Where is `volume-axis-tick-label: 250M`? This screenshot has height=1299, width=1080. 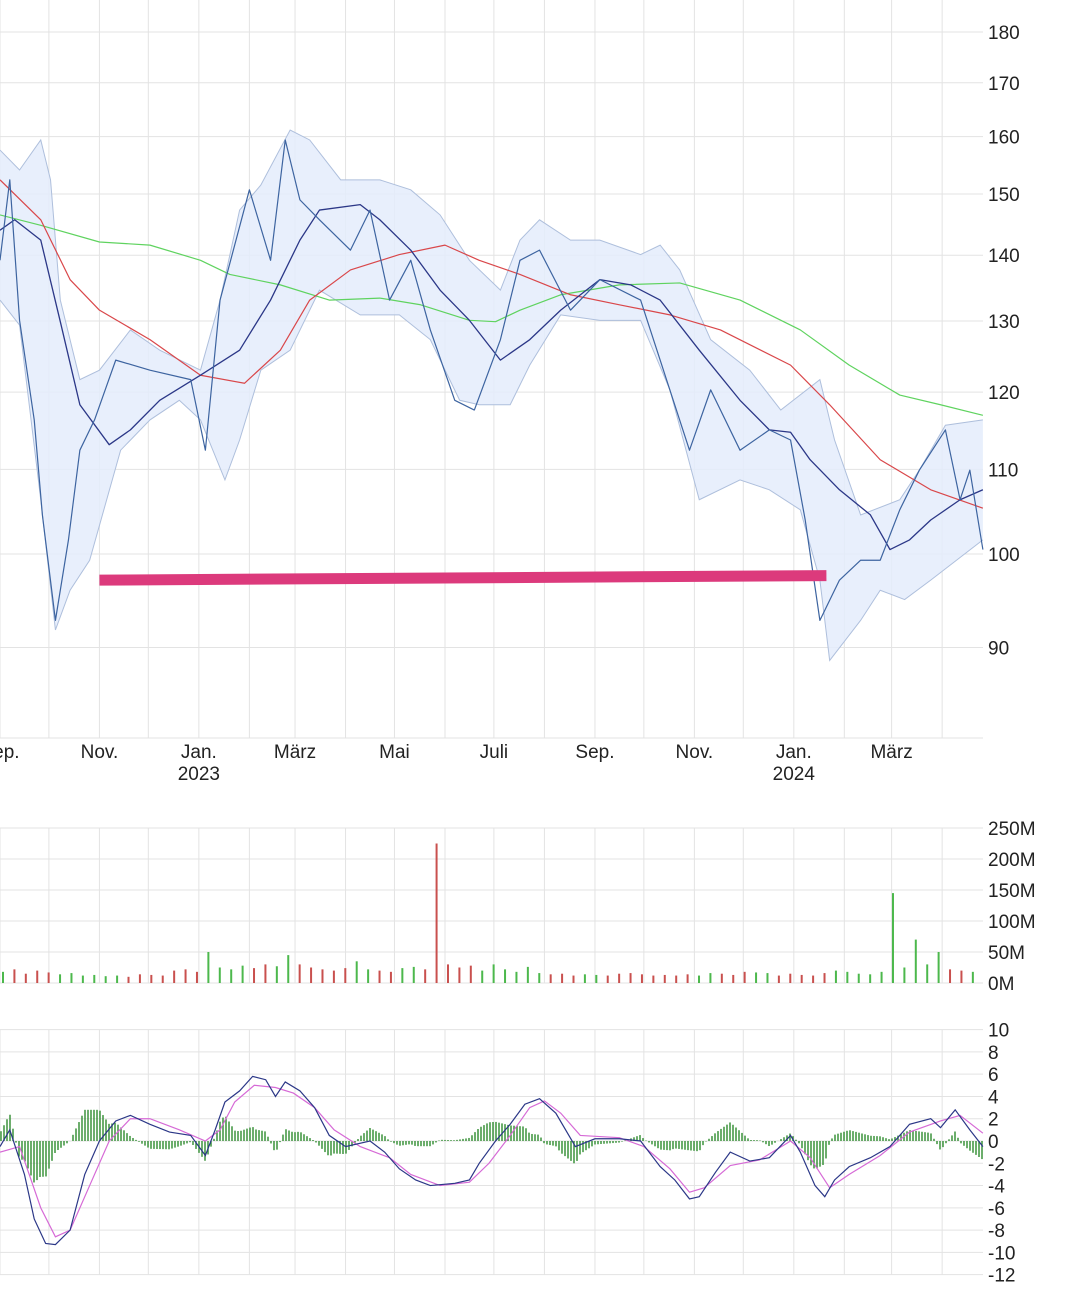
volume-axis-tick-label: 250M is located at coordinates (1012, 829).